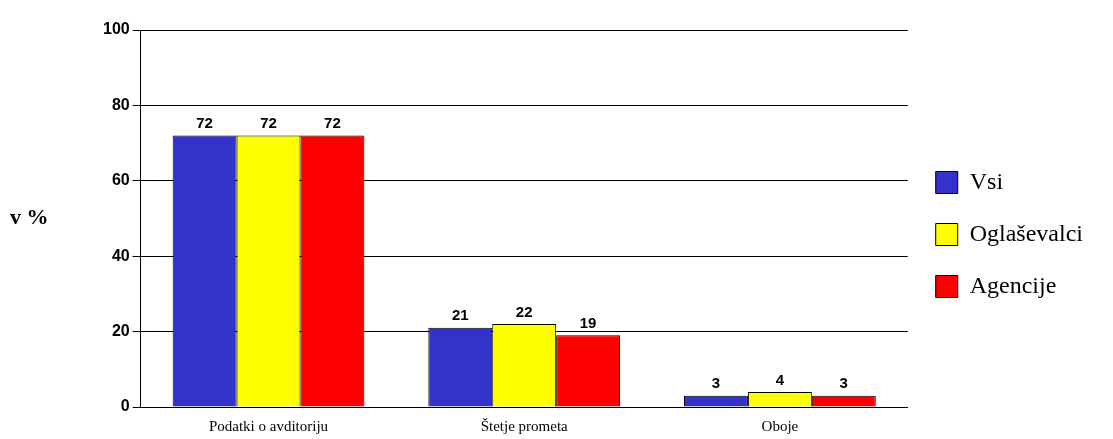  What do you see at coordinates (986, 180) in the screenshot?
I see `legend-label: Vsi` at bounding box center [986, 180].